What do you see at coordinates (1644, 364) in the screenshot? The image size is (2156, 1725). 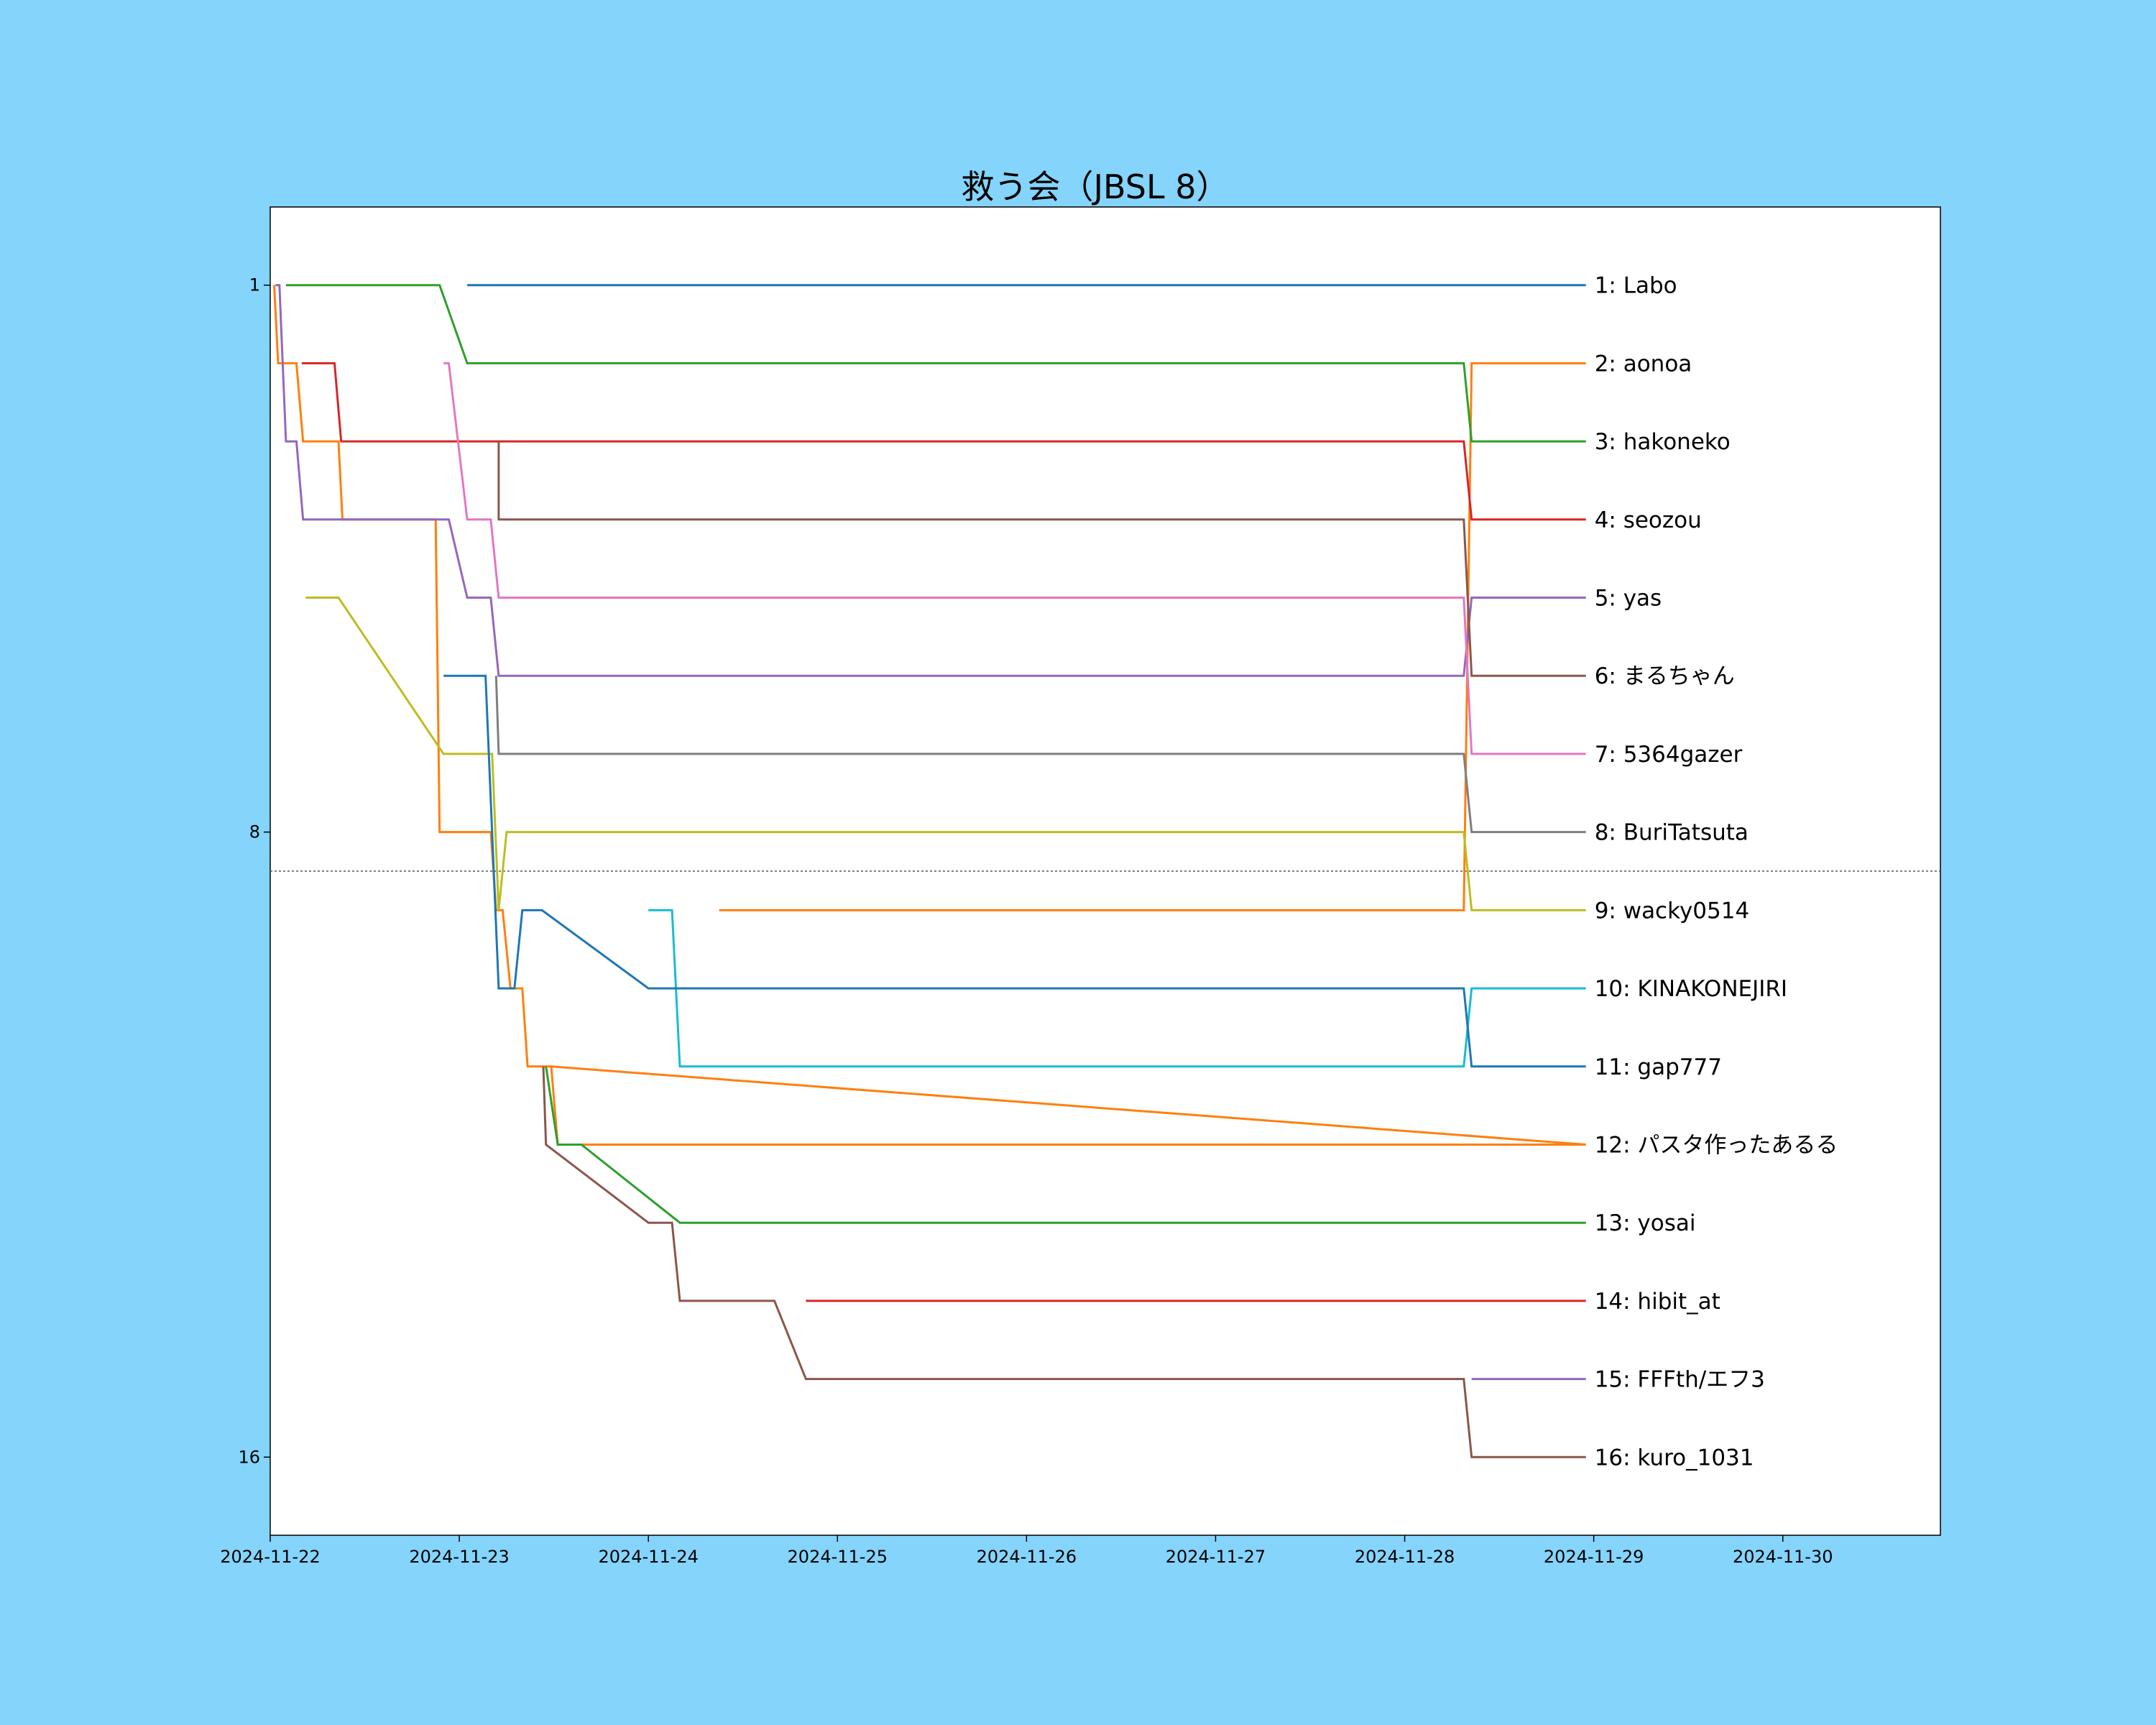 I see `end-label: 2: aonoa` at bounding box center [1644, 364].